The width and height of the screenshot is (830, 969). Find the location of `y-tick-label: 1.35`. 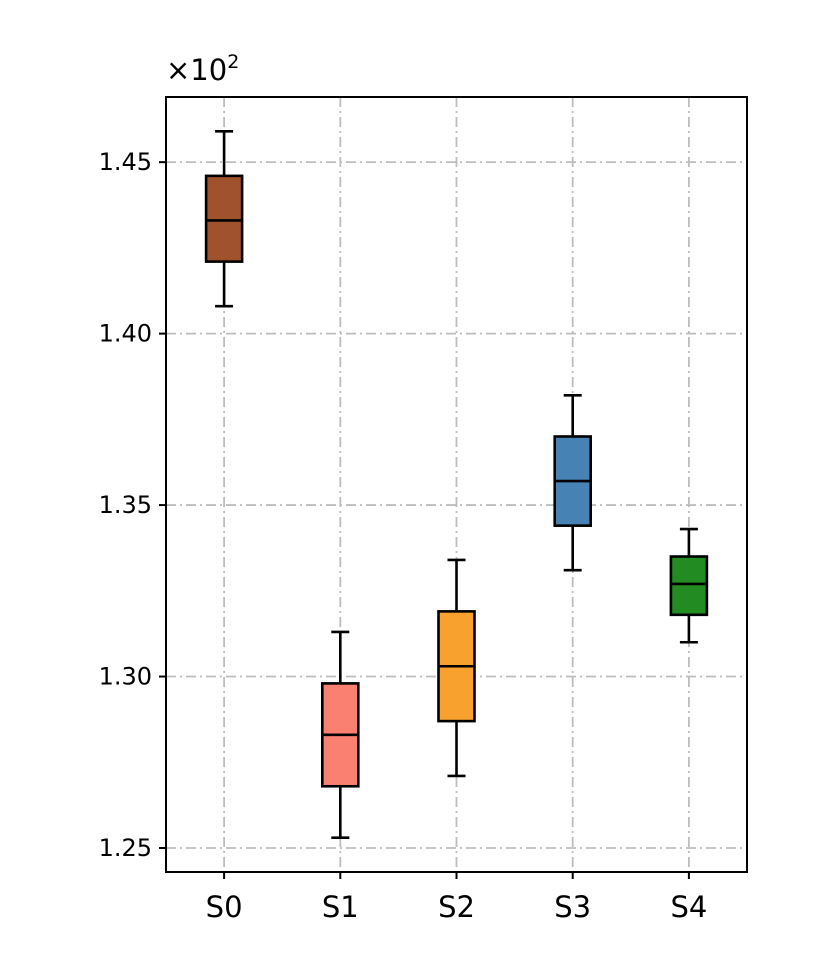

y-tick-label: 1.35 is located at coordinates (125, 505).